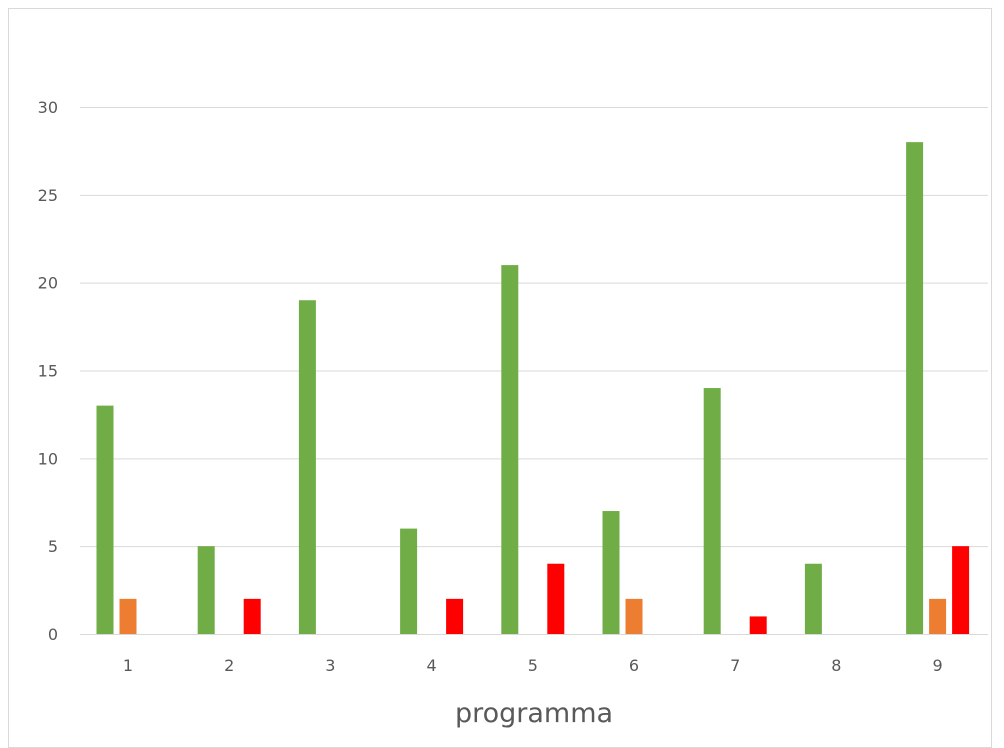 Image resolution: width=1004 pixels, height=748 pixels. I want to click on y-tick-label: 5, so click(53, 546).